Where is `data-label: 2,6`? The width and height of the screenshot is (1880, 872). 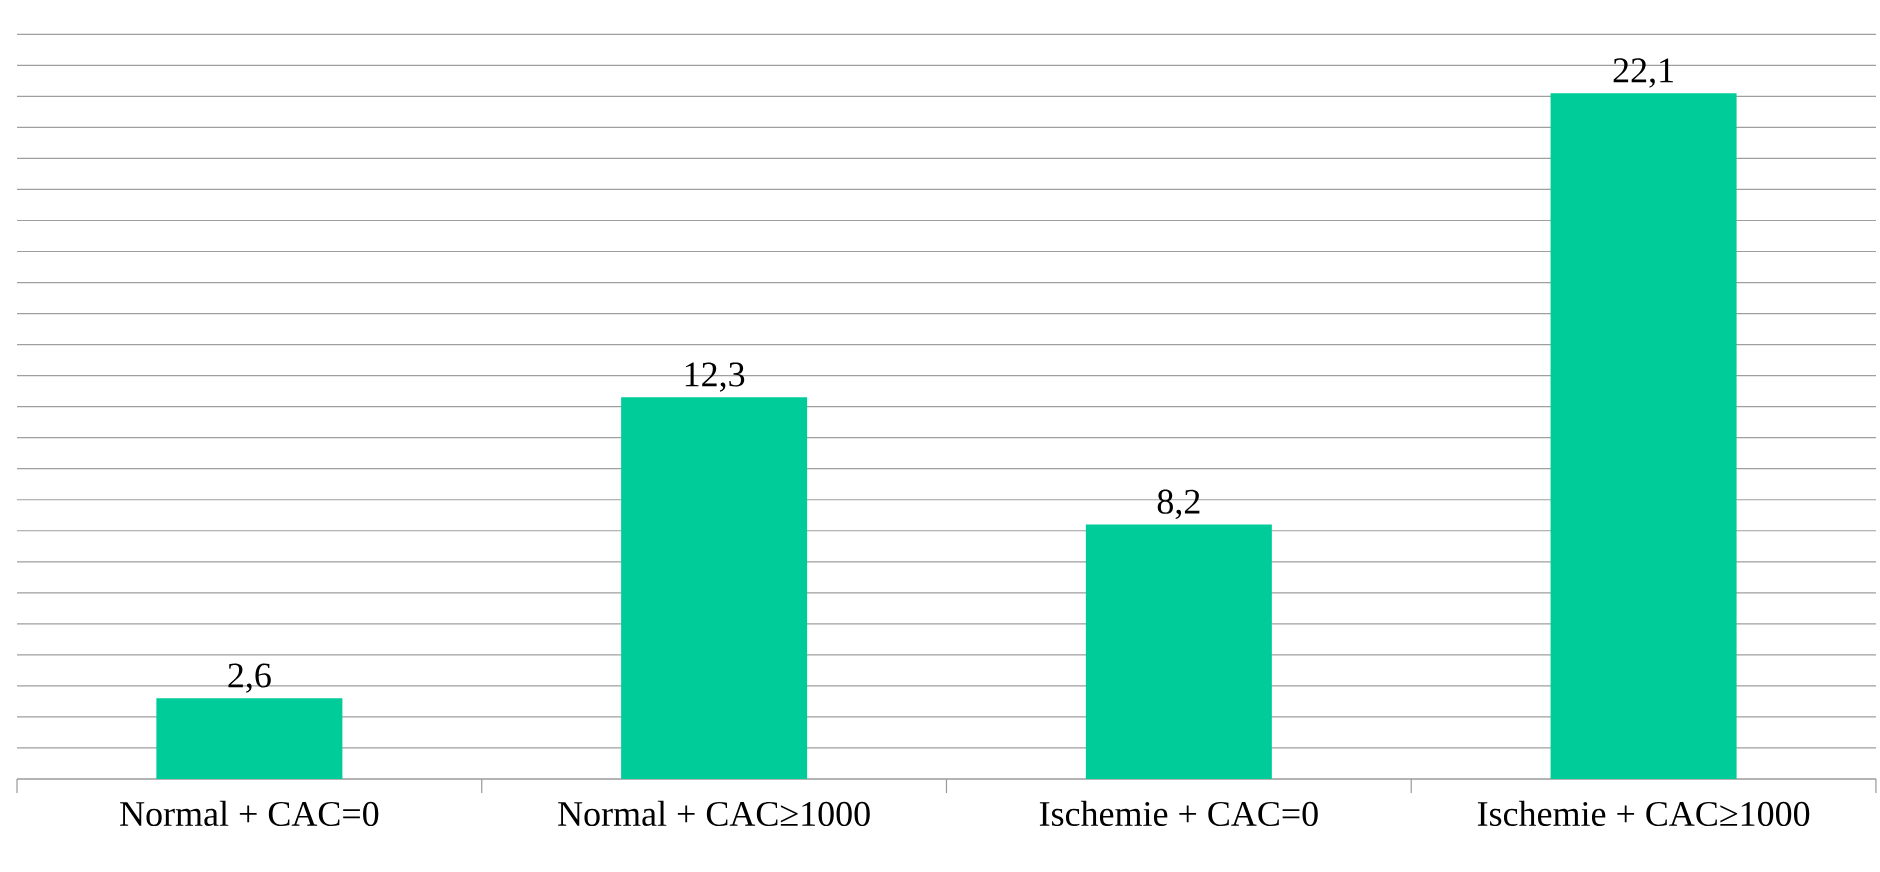
data-label: 2,6 is located at coordinates (249, 678).